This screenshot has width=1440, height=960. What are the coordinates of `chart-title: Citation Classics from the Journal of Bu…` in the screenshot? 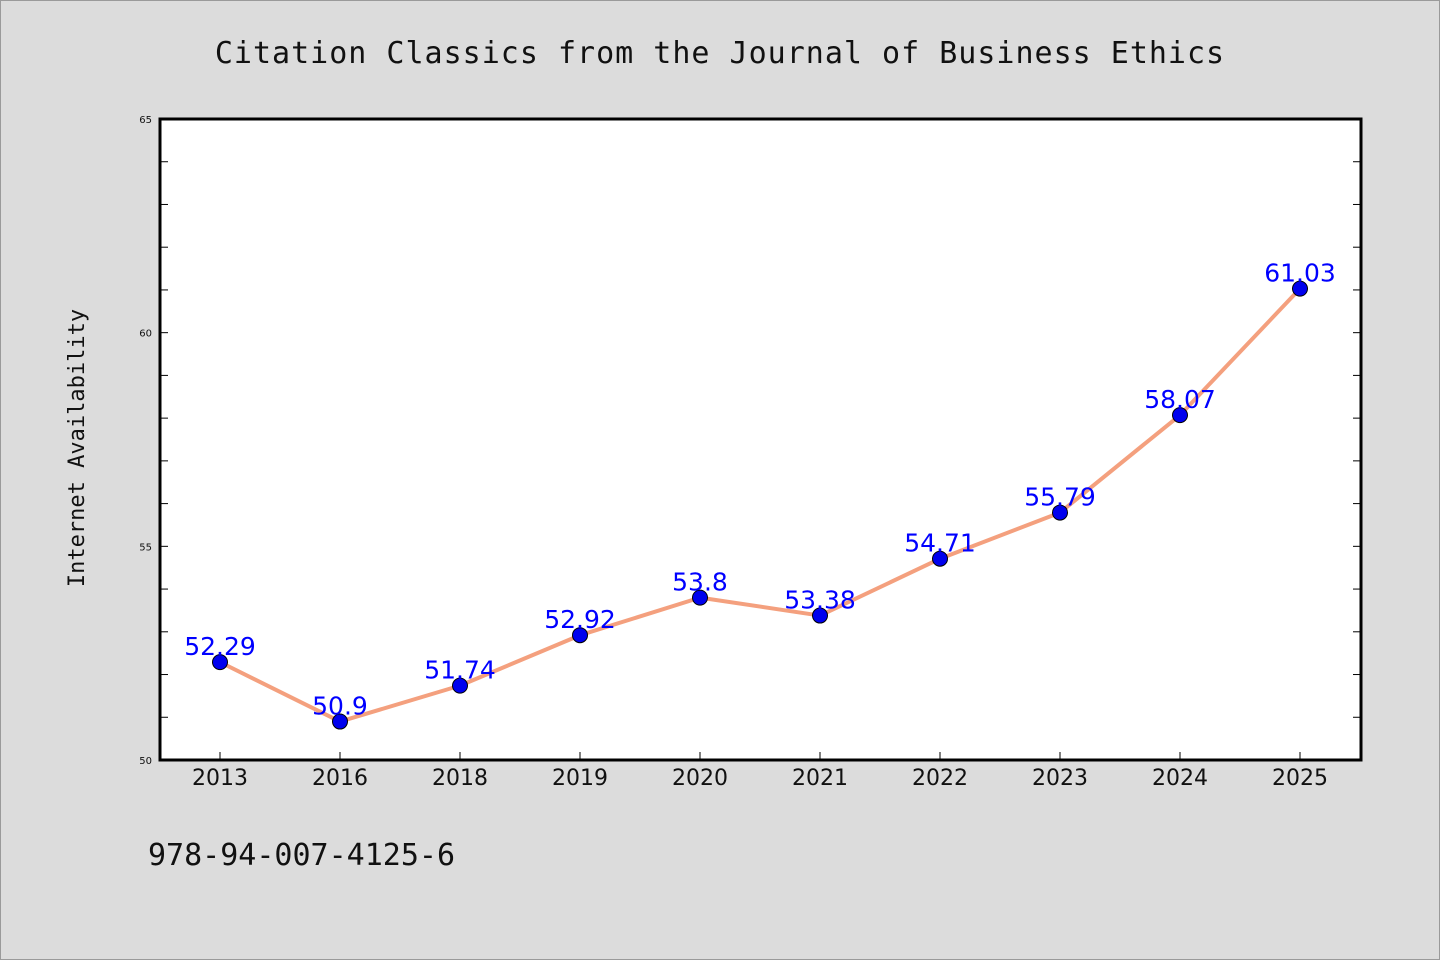 It's located at (720, 53).